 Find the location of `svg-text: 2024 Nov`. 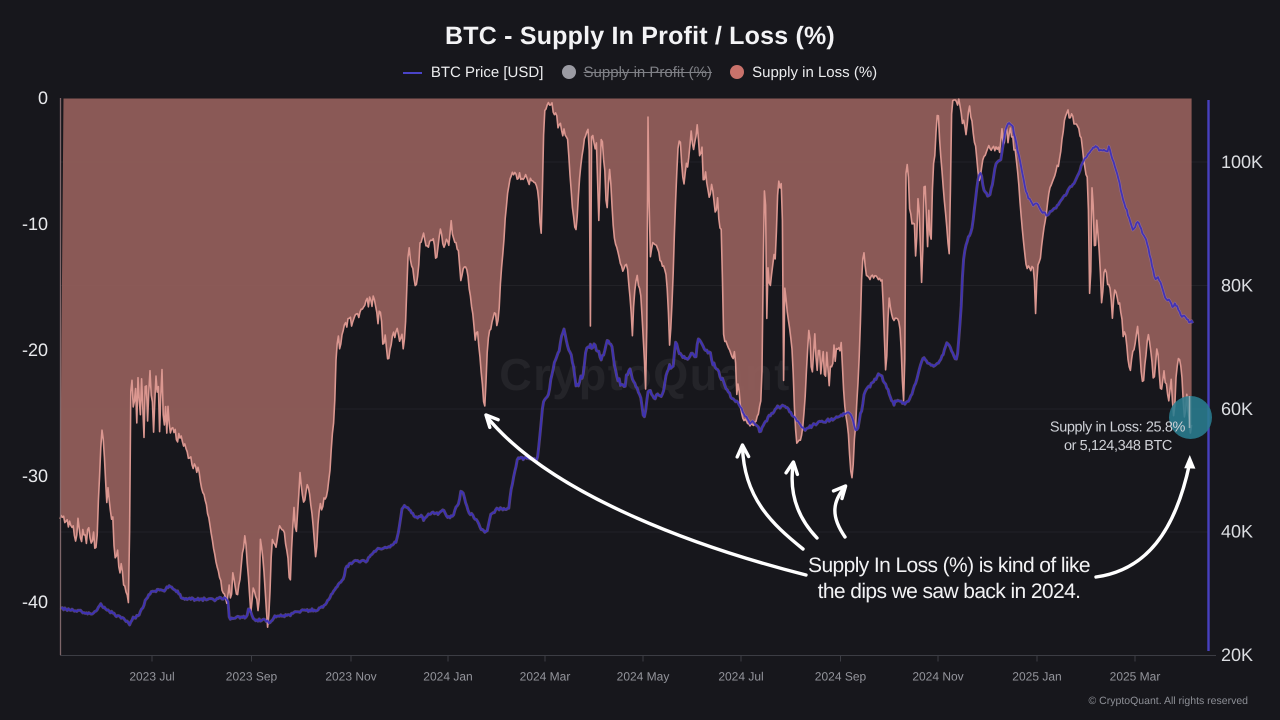

svg-text: 2024 Nov is located at coordinates (937, 677).